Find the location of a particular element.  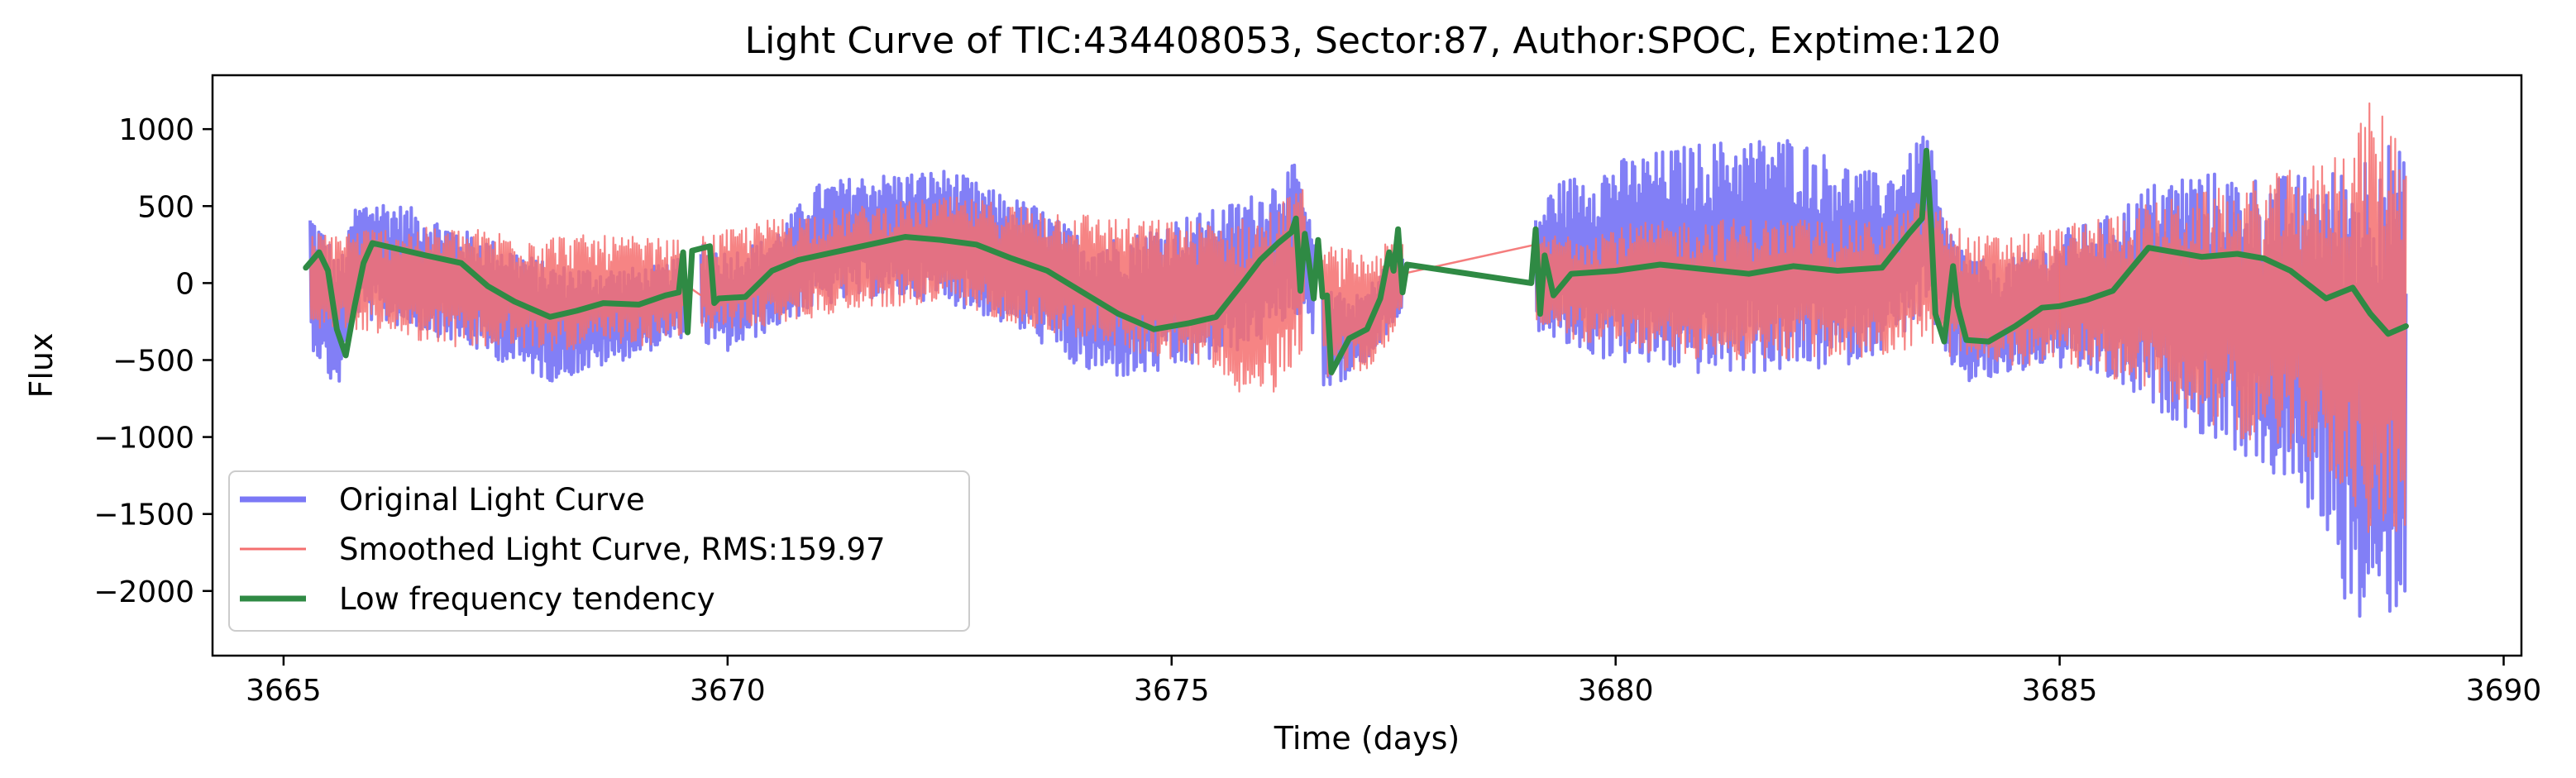

legend-label-original: Original Light Curve is located at coordinates (492, 500).